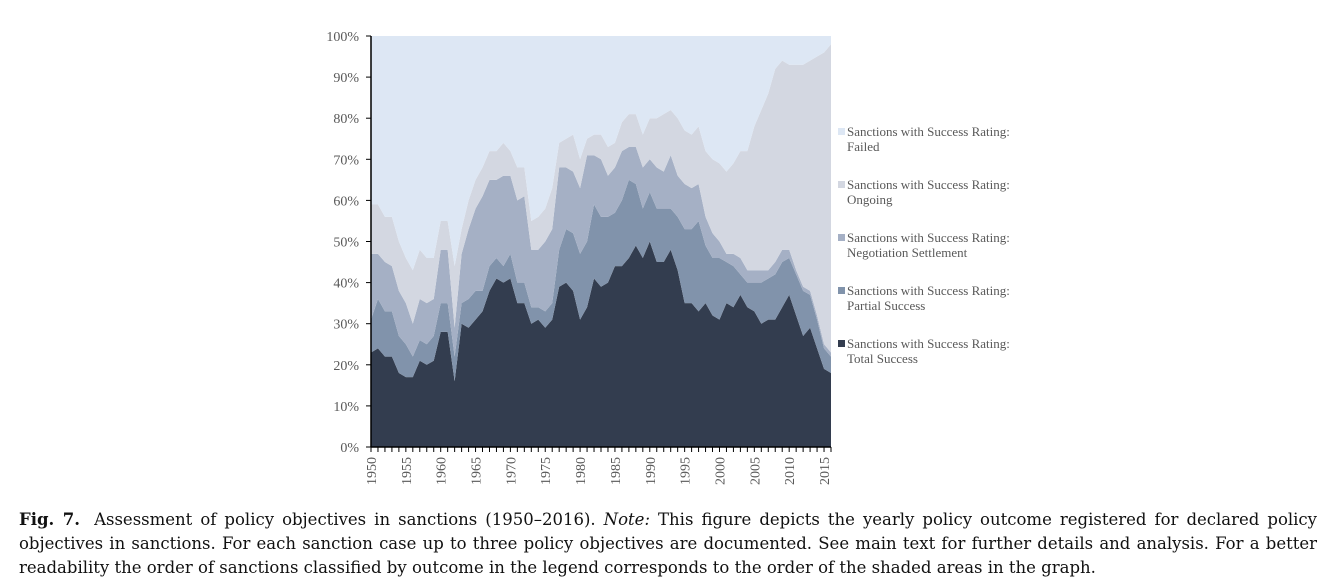 This screenshot has width=1335, height=588. What do you see at coordinates (882, 358) in the screenshot?
I see `legend-label-line2: Total Success` at bounding box center [882, 358].